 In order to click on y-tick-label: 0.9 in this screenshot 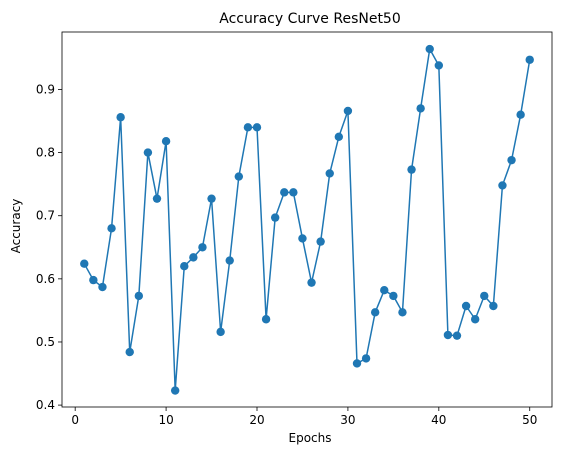, I will do `click(45, 89)`.